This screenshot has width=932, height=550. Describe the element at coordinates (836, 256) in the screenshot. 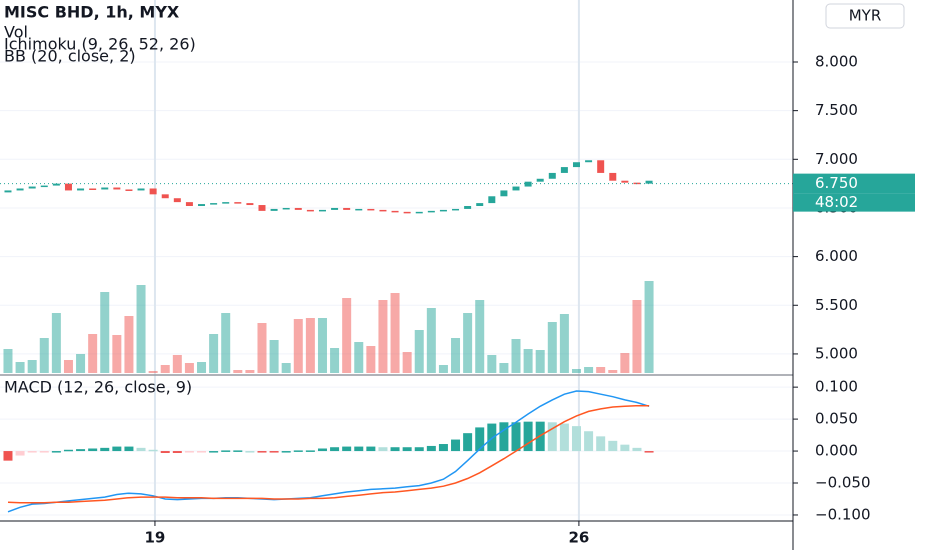

I see `y-tick-label: 6.000` at that location.